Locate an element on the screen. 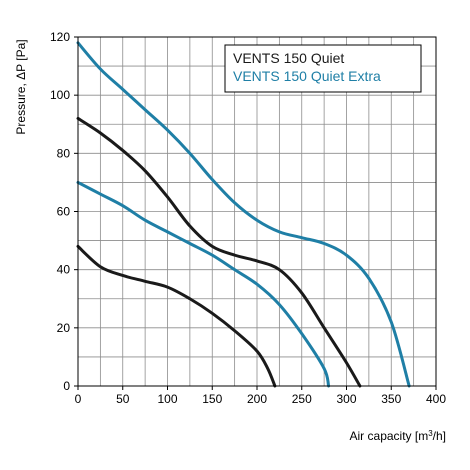 The image size is (470, 470). x-tick-label: 200 is located at coordinates (257, 399).